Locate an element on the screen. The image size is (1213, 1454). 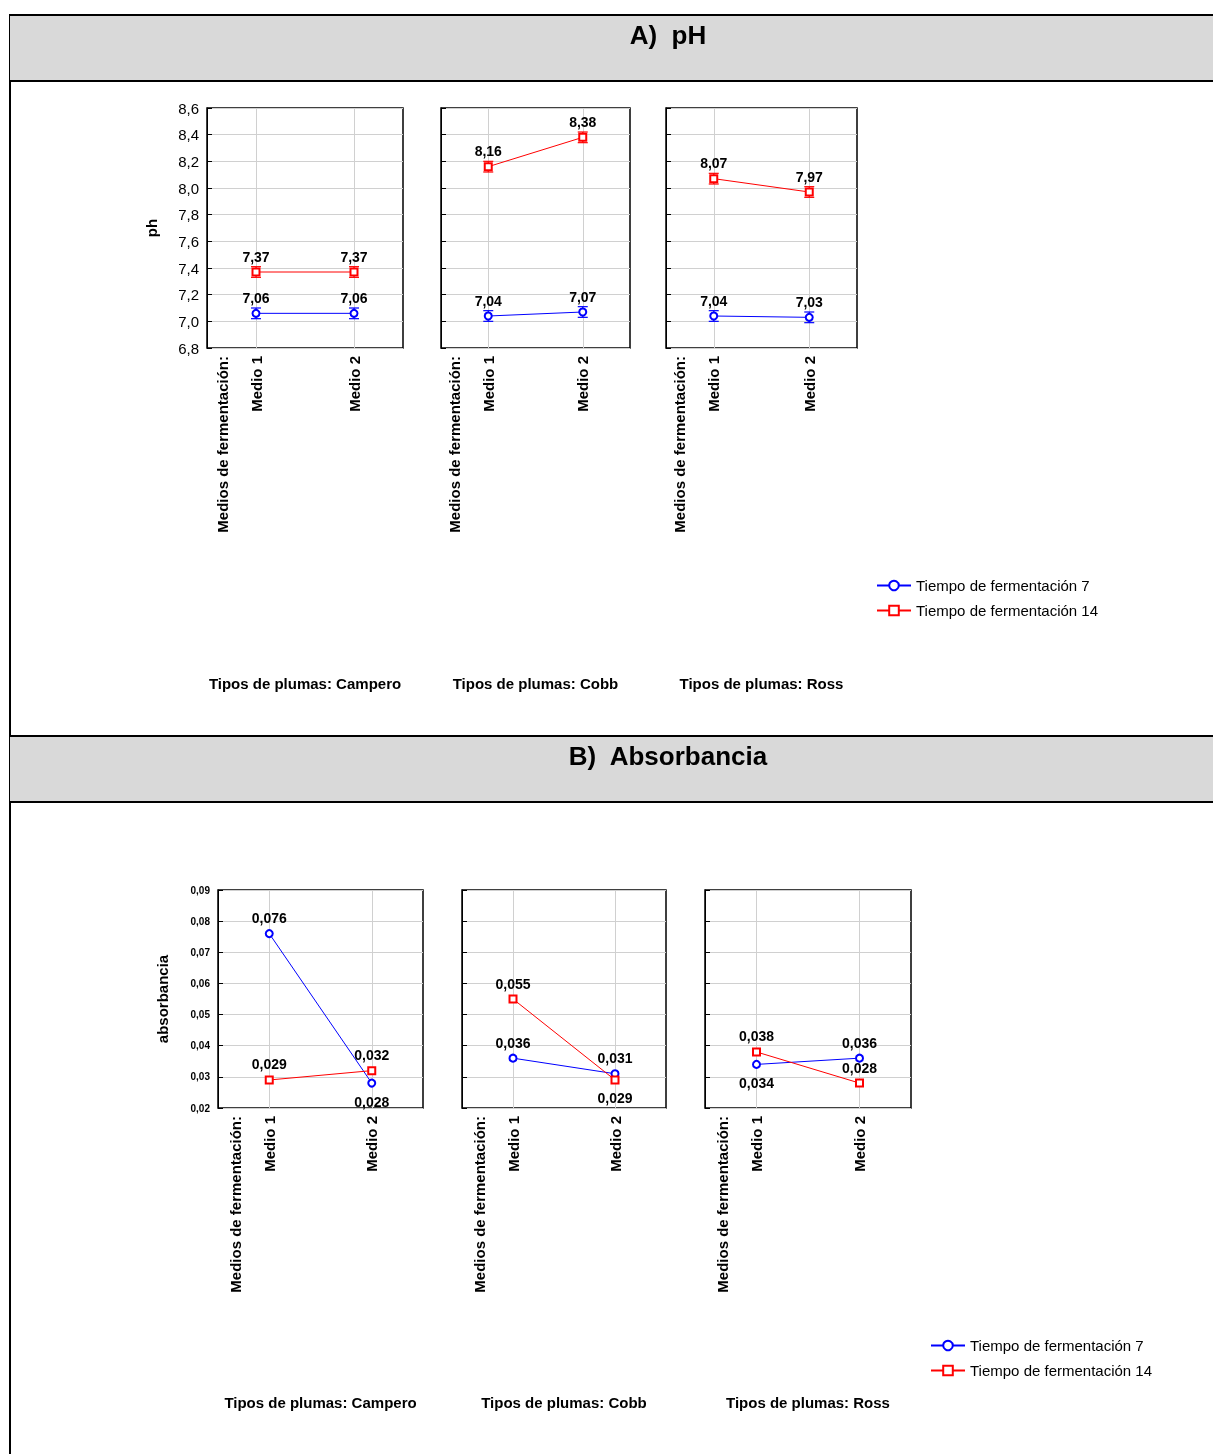
y-tick-label: 6,8 is located at coordinates (188, 348).